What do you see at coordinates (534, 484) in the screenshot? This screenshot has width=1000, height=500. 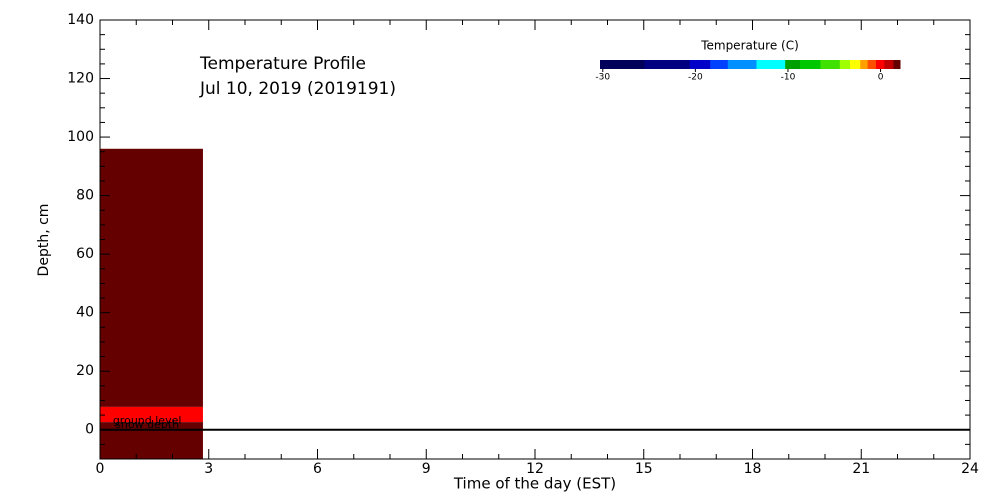 I see `x-axis-label: Time of the day (EST)` at bounding box center [534, 484].